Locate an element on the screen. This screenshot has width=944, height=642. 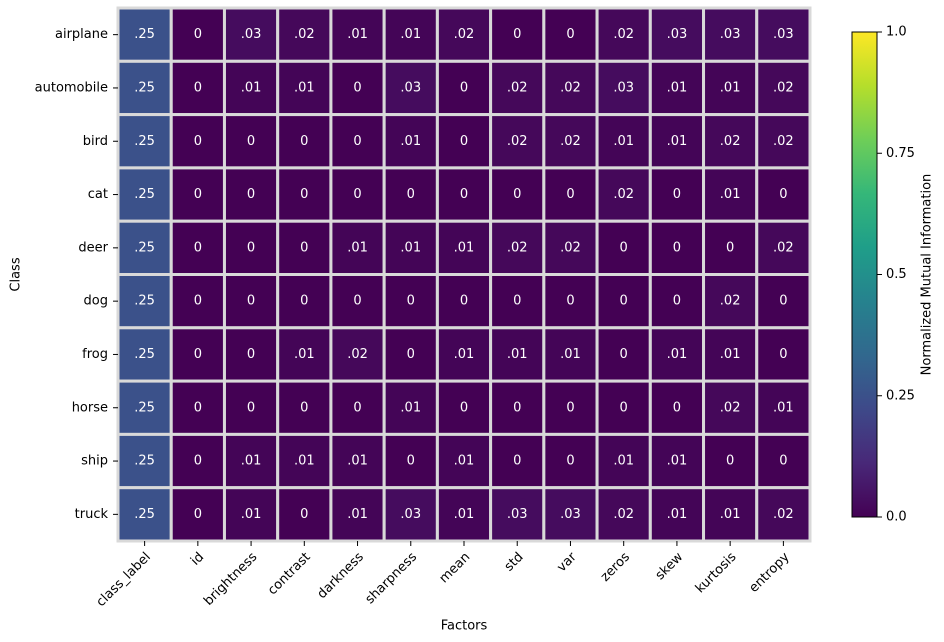
x-tick-label: std is located at coordinates (514, 562).